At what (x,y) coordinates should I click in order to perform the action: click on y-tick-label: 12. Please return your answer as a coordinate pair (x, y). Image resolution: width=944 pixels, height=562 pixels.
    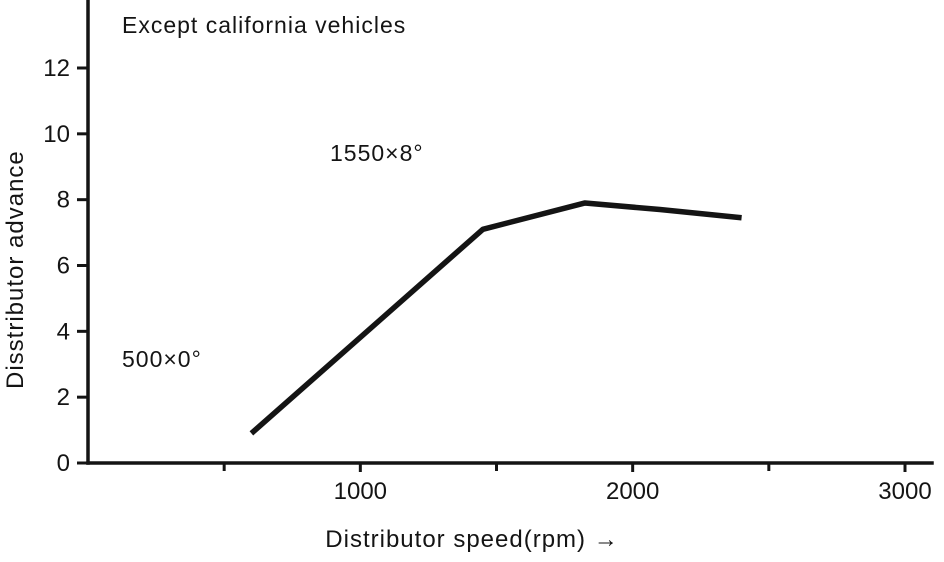
    Looking at the image, I should click on (56, 68).